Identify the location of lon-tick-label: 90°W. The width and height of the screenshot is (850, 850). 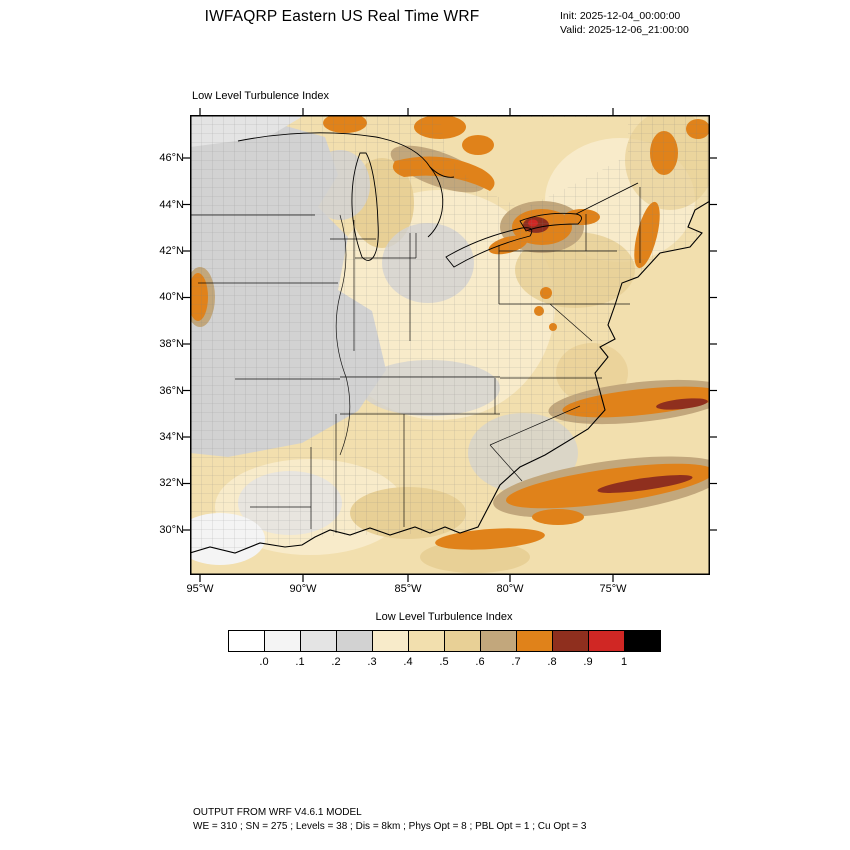
(303, 589).